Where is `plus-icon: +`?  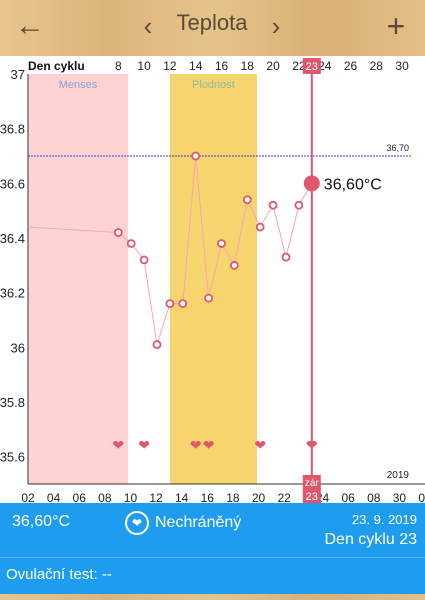 plus-icon: + is located at coordinates (396, 25).